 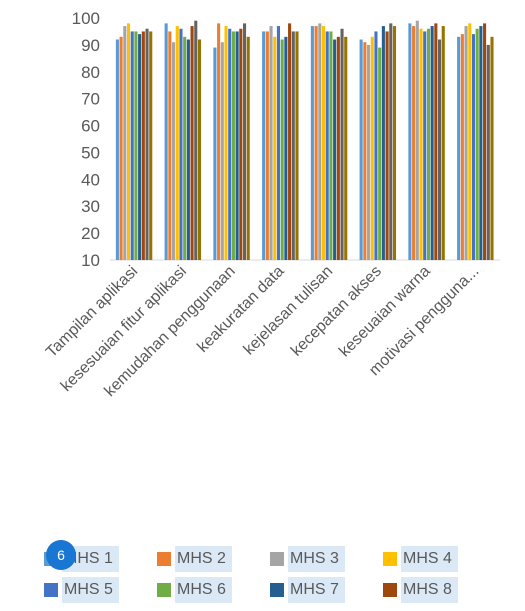 I want to click on y-tick-label: 20, so click(x=90, y=233).